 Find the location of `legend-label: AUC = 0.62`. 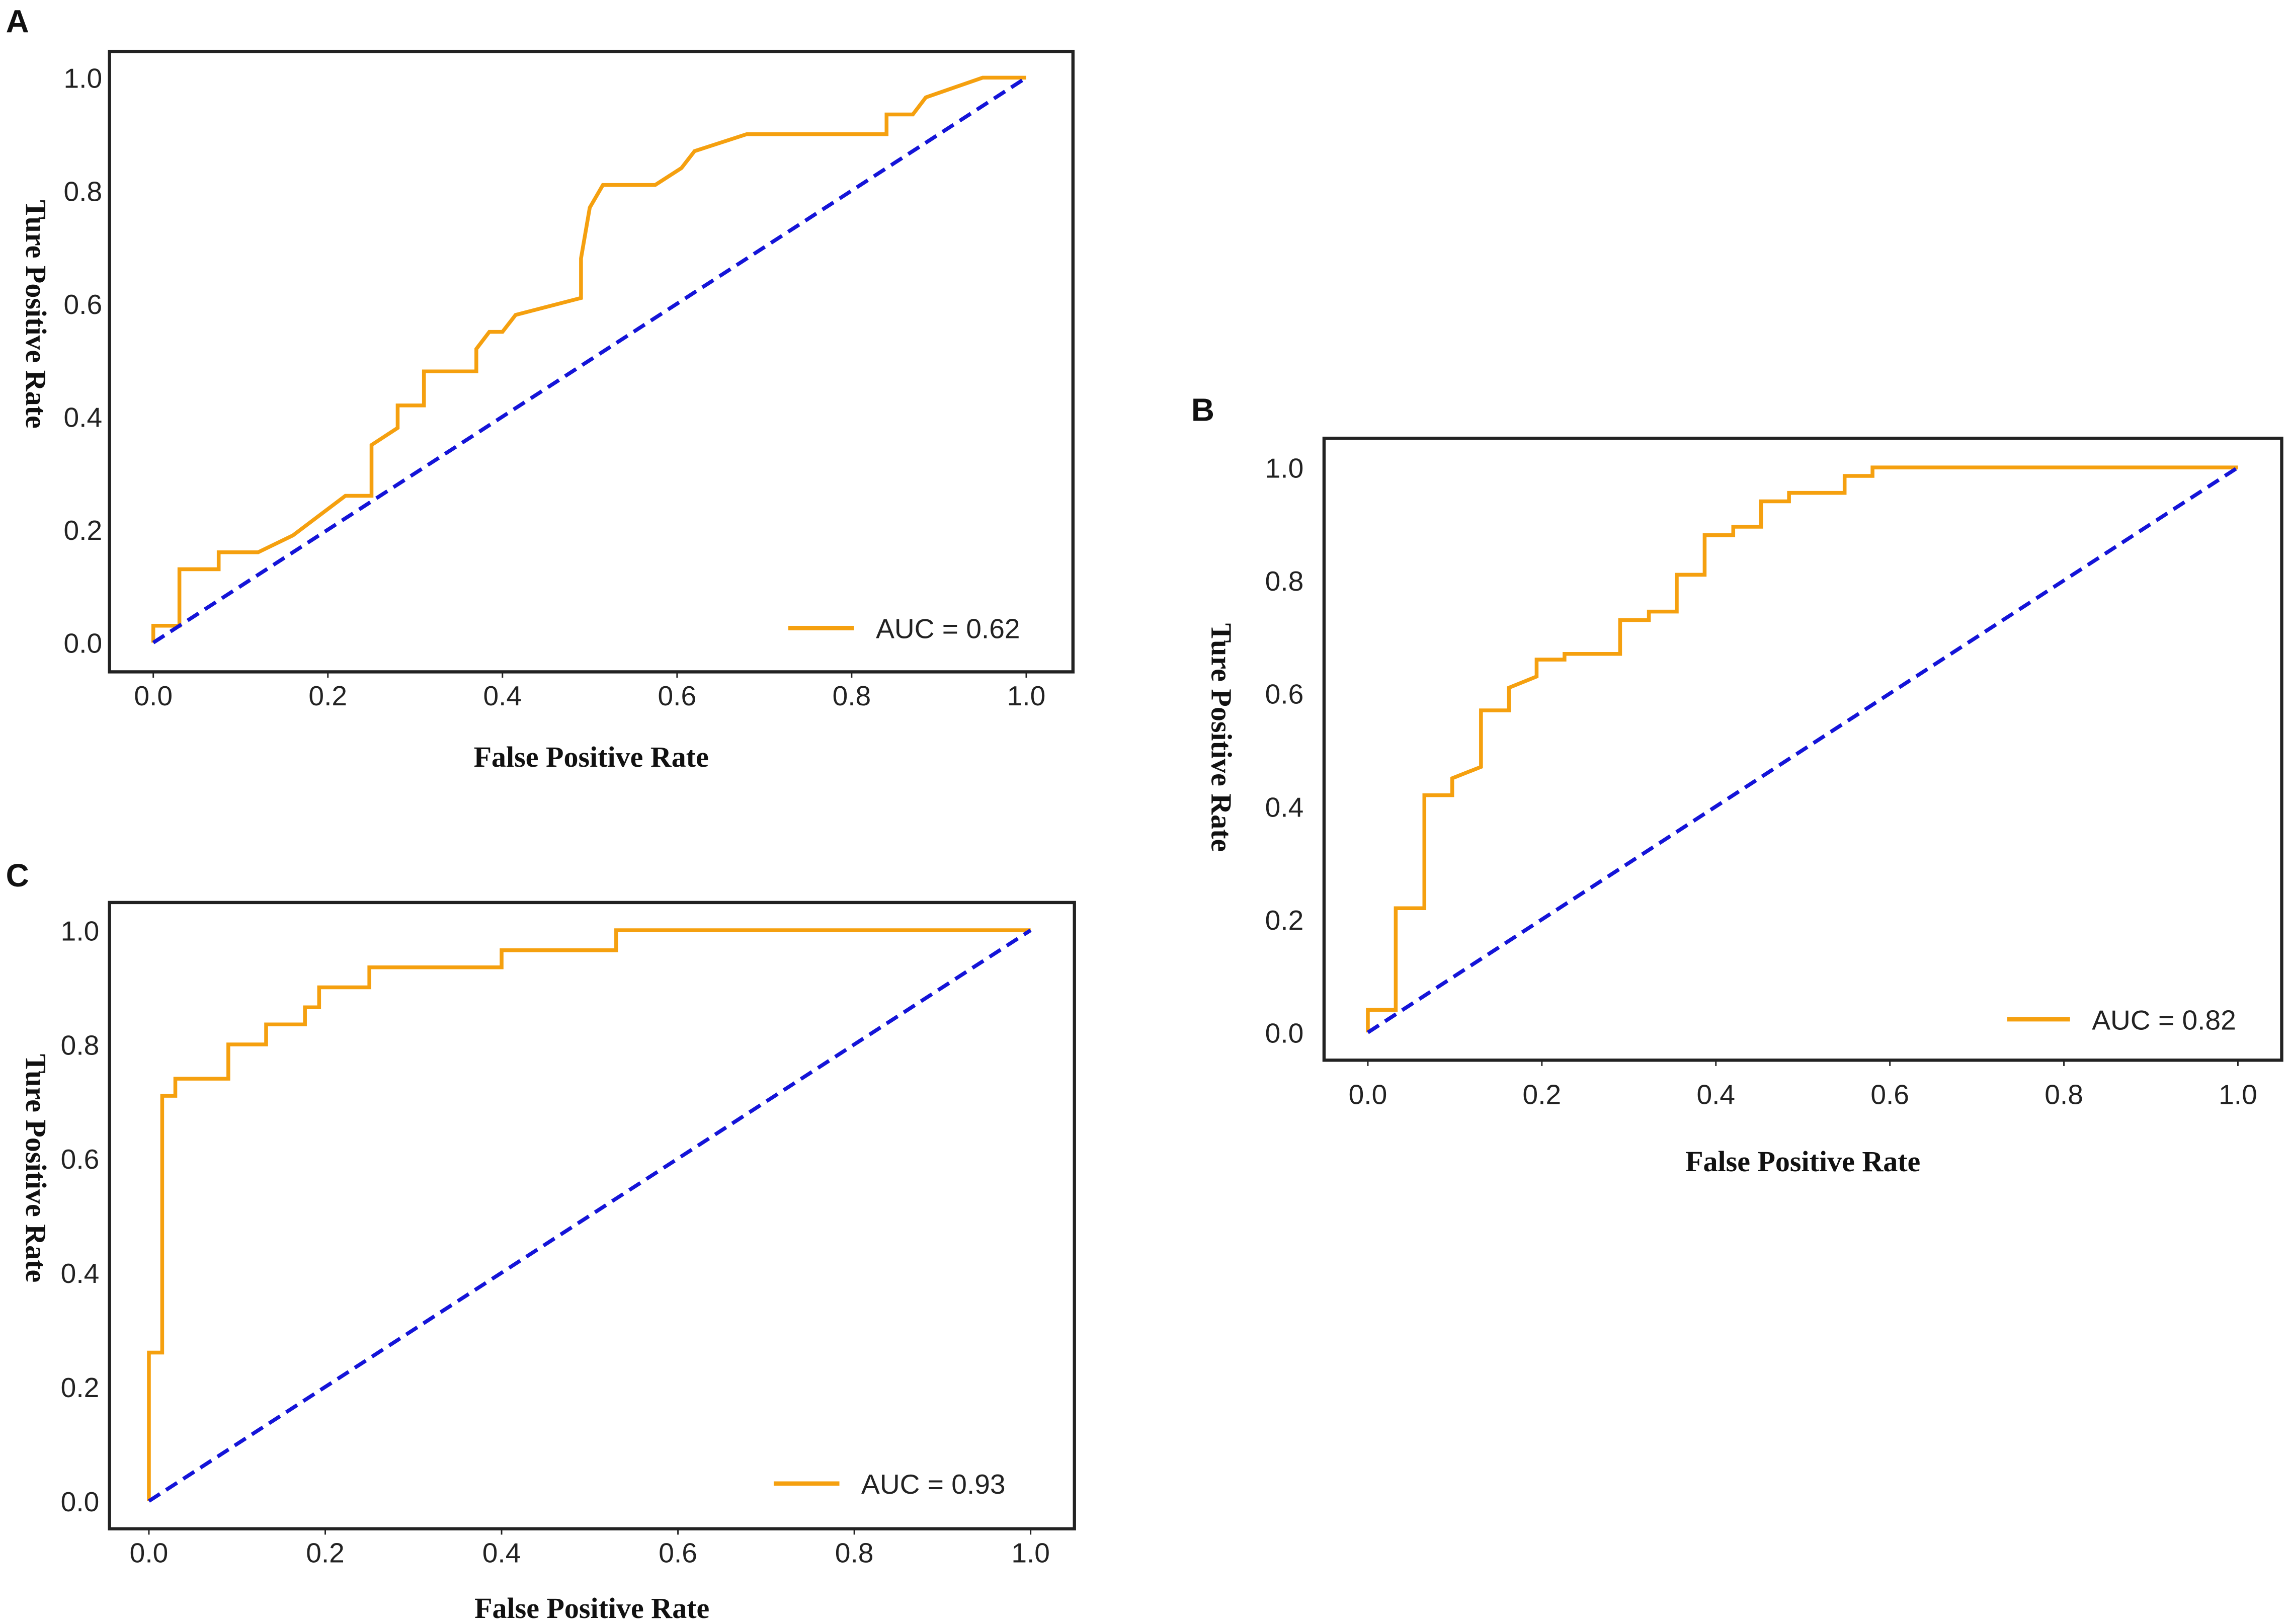

legend-label: AUC = 0.62 is located at coordinates (948, 628).